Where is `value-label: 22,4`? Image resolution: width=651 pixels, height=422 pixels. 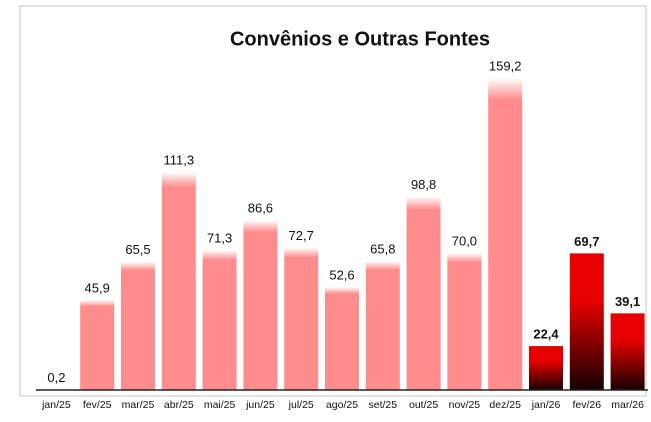
value-label: 22,4 is located at coordinates (546, 334).